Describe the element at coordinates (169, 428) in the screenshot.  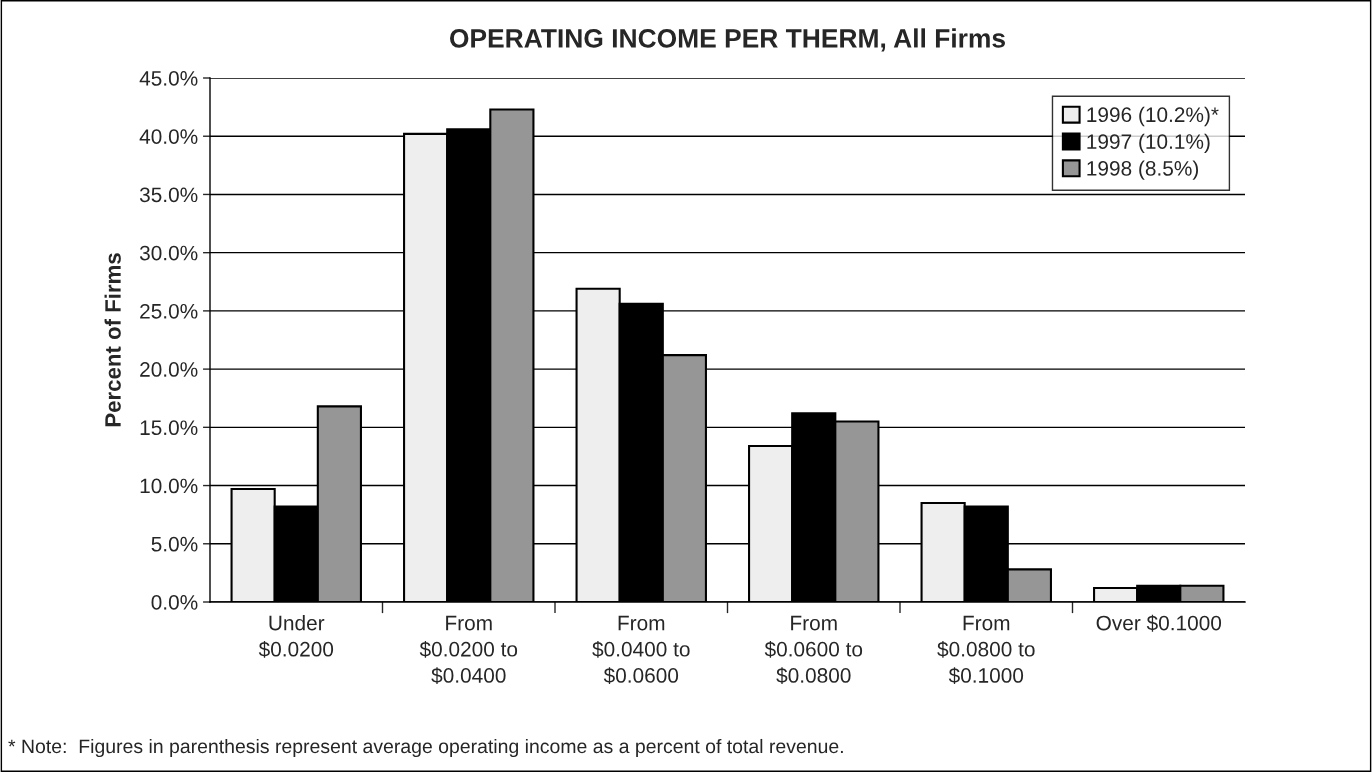
I see `y-tick-label: 15.0%` at that location.